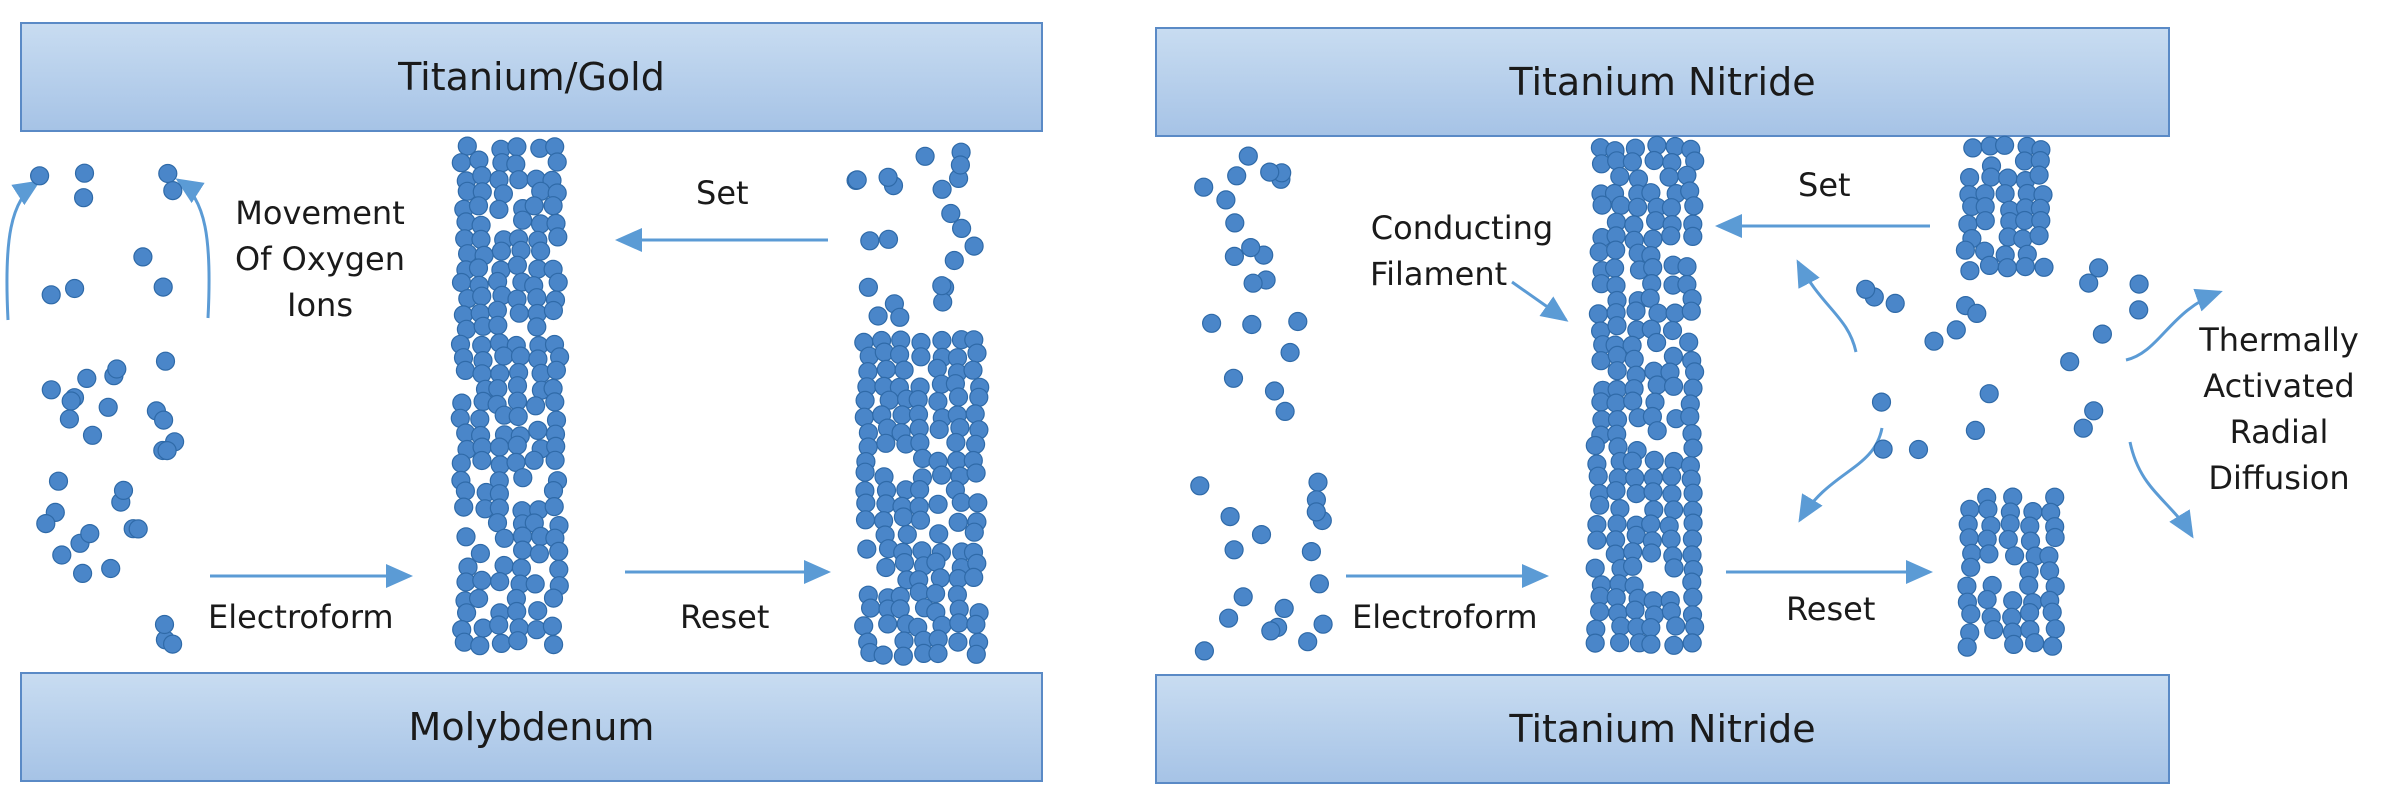 Image resolution: width=2381 pixels, height=806 pixels. I want to click on left-reset-label: Reset, so click(725, 617).